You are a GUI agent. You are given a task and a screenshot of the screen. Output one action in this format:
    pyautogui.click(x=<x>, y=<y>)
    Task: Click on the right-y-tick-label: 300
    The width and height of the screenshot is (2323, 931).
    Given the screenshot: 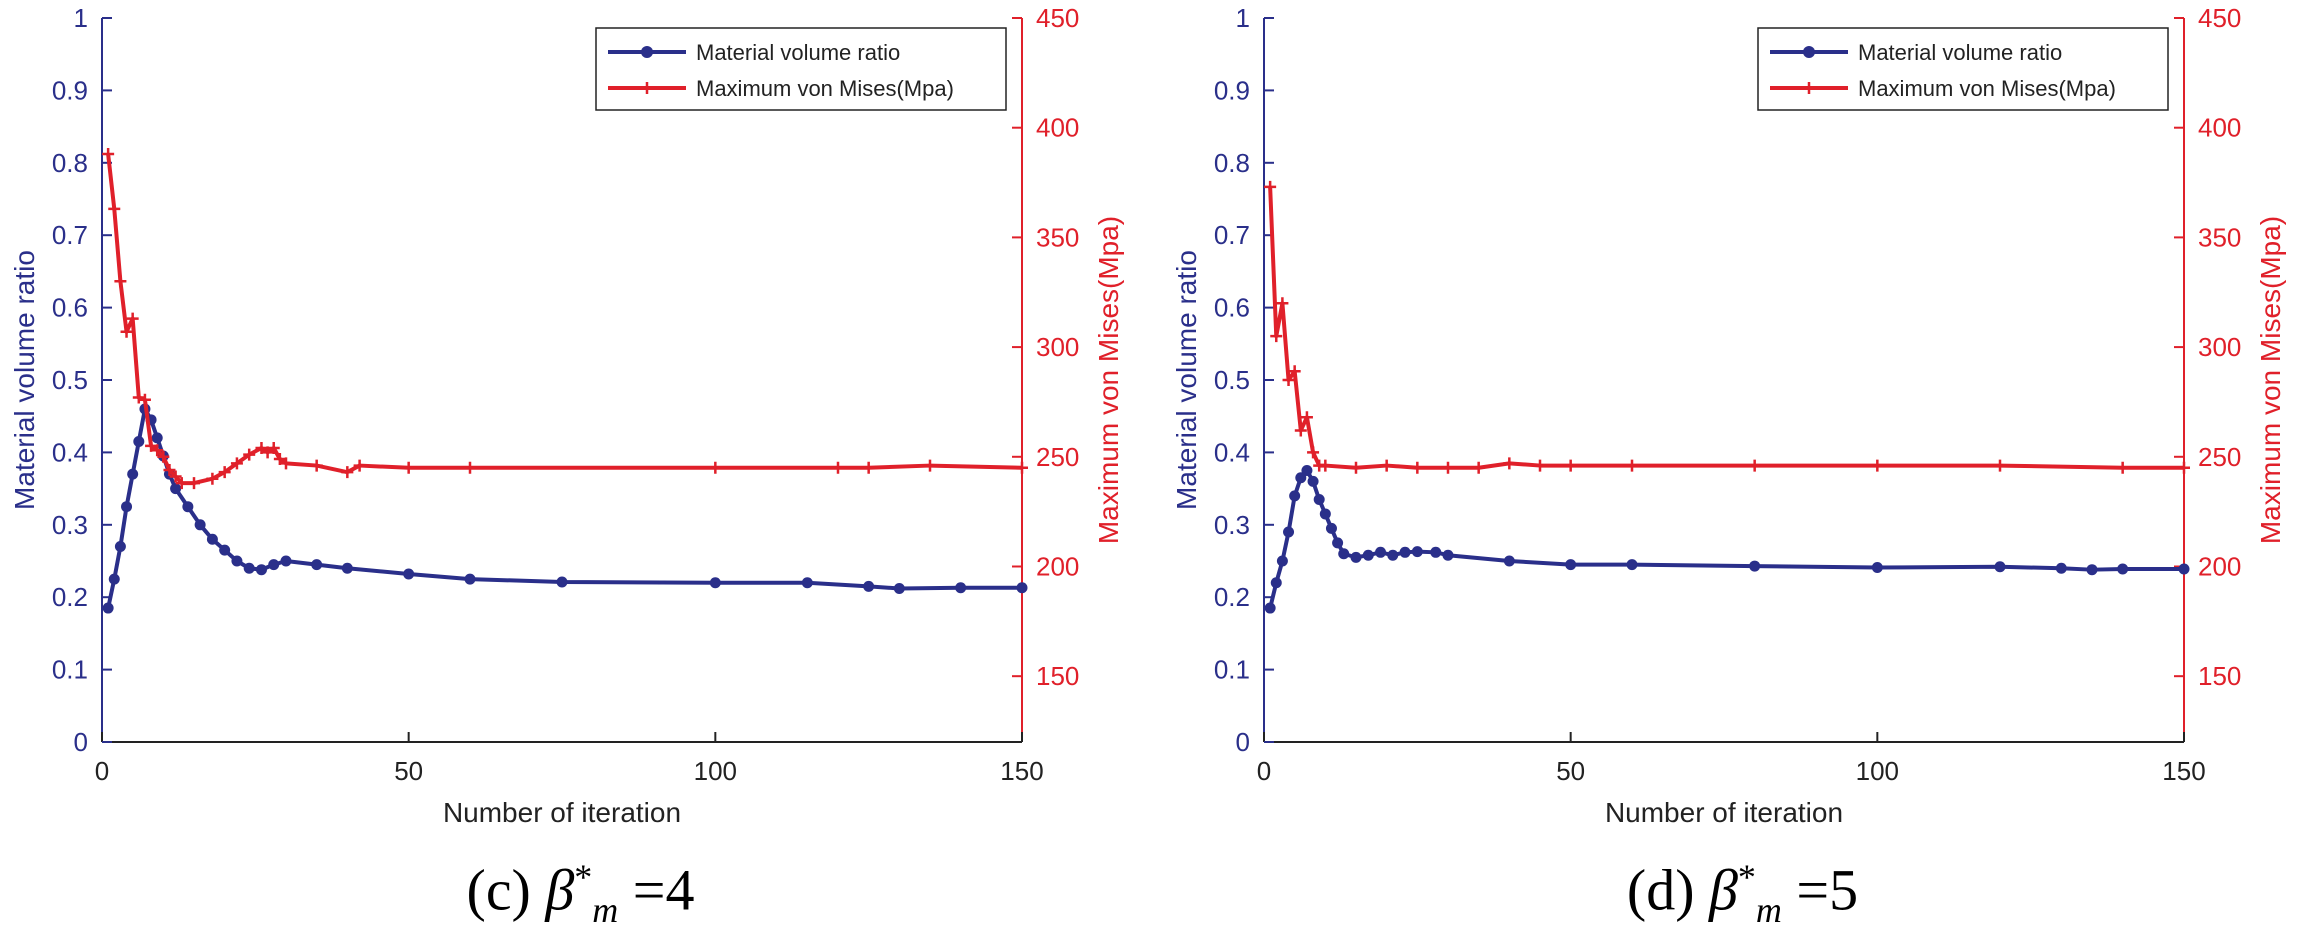 What is the action you would take?
    pyautogui.click(x=2219, y=347)
    